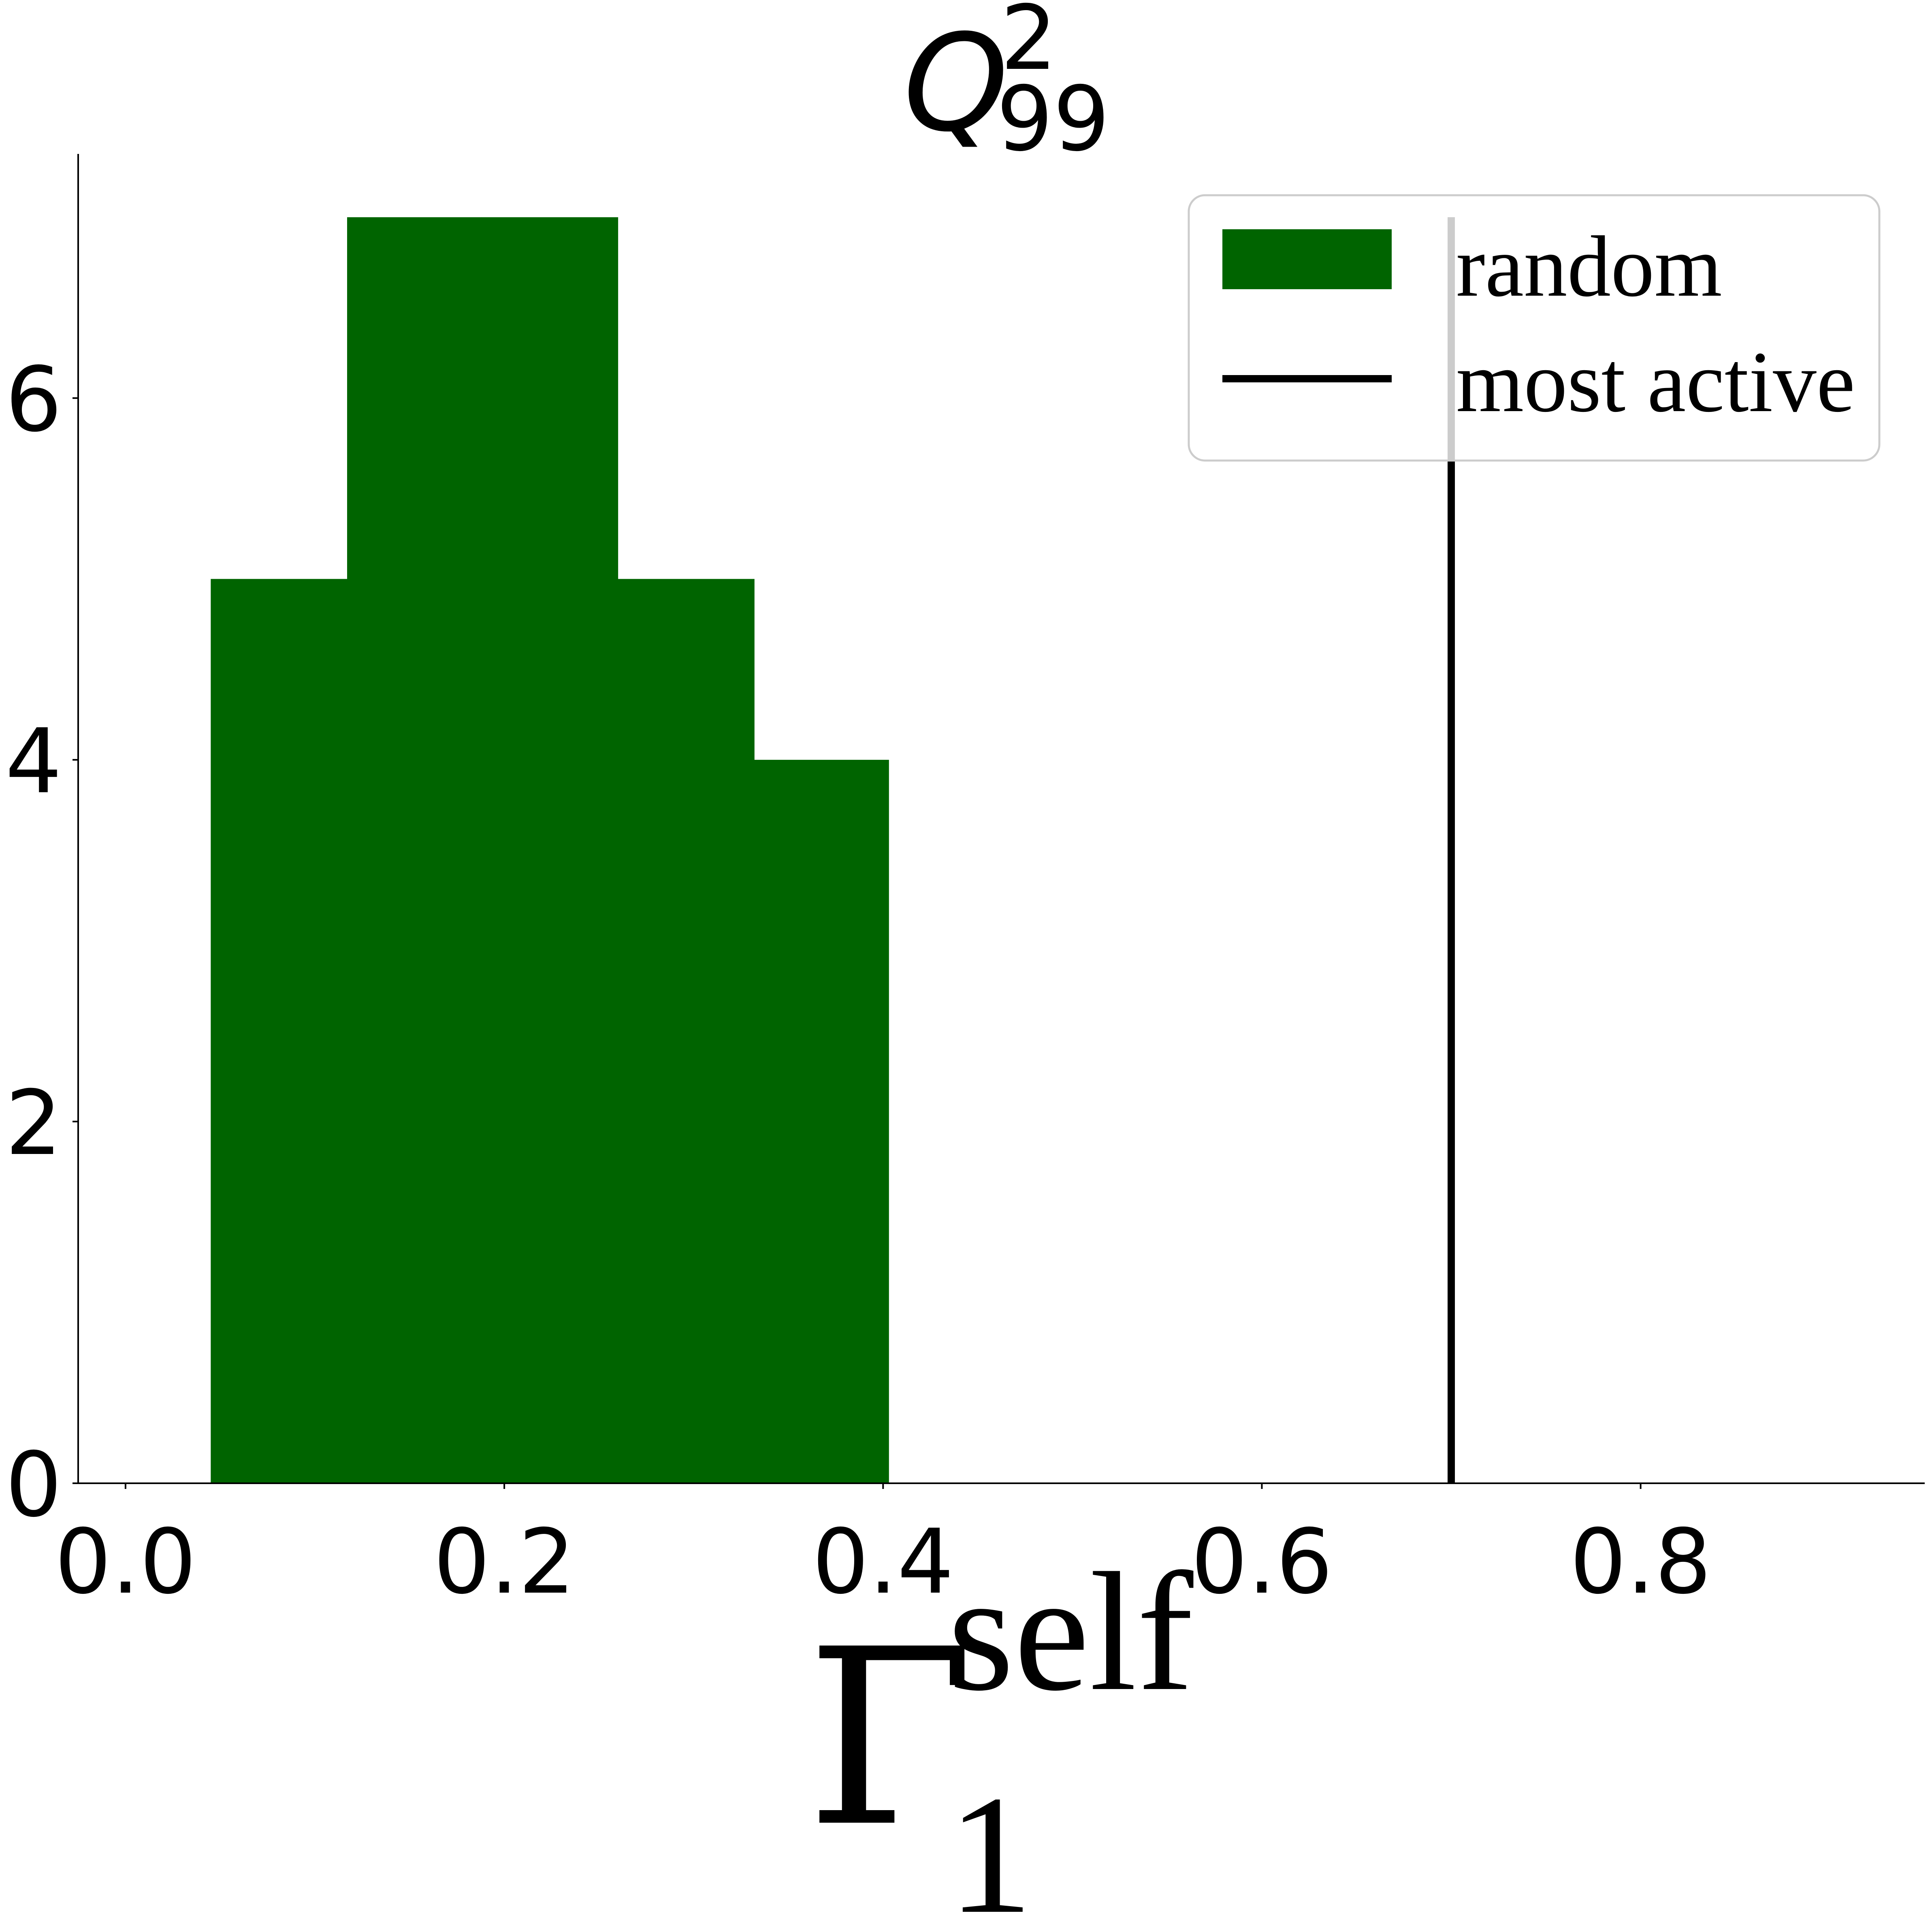  Describe the element at coordinates (883, 1562) in the screenshot. I see `x-tick-label: 0.4` at that location.